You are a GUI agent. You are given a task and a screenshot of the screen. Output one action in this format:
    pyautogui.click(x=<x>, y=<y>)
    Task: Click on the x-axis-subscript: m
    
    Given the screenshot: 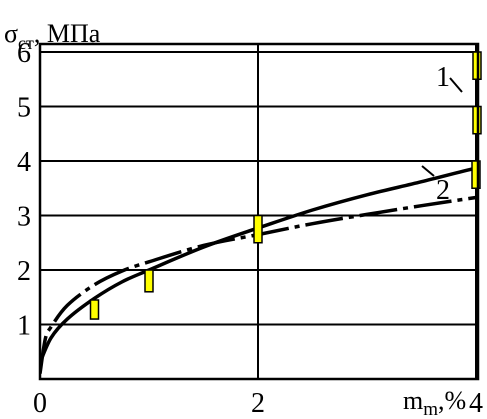 What is the action you would take?
    pyautogui.click(x=430, y=409)
    